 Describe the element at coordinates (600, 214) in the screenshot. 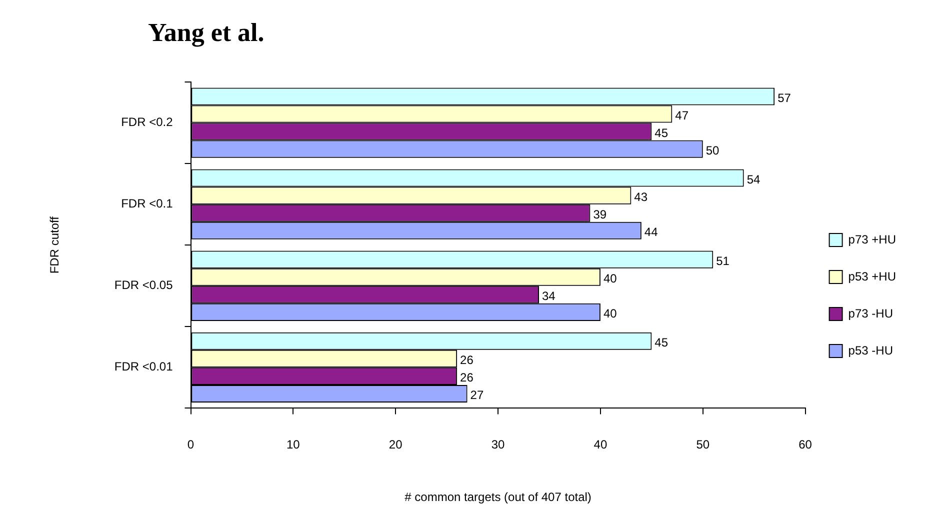

I see `data-label: 39` at that location.